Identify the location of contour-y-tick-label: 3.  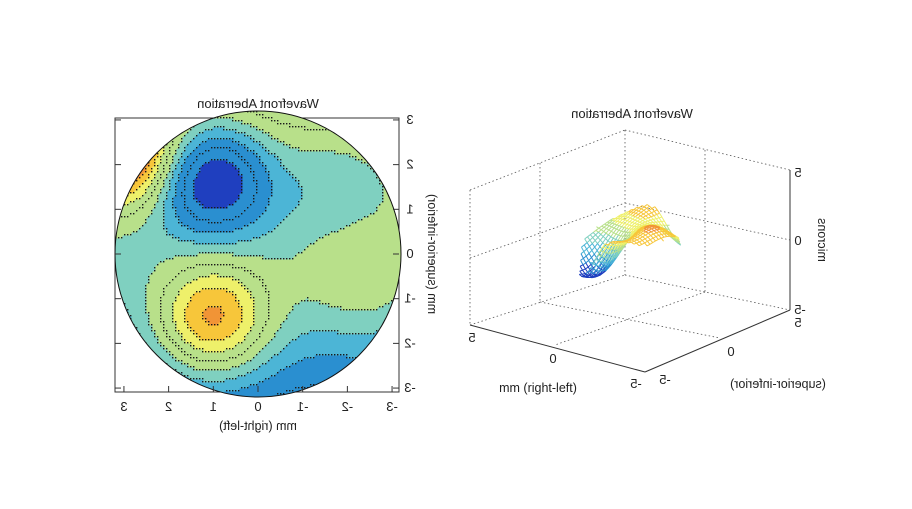
(409, 119).